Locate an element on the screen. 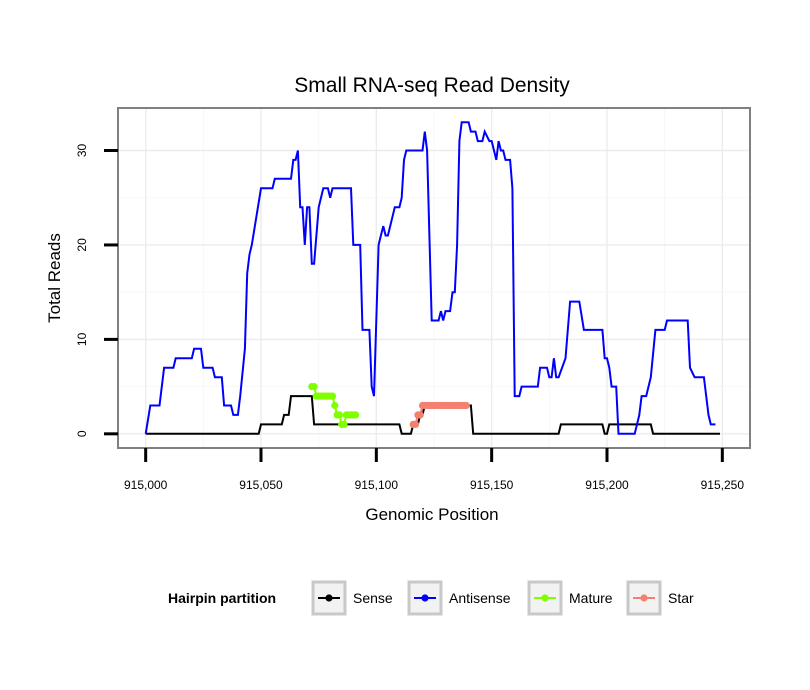 This screenshot has width=810, height=690. x-tick-label: 915,050 is located at coordinates (261, 485).